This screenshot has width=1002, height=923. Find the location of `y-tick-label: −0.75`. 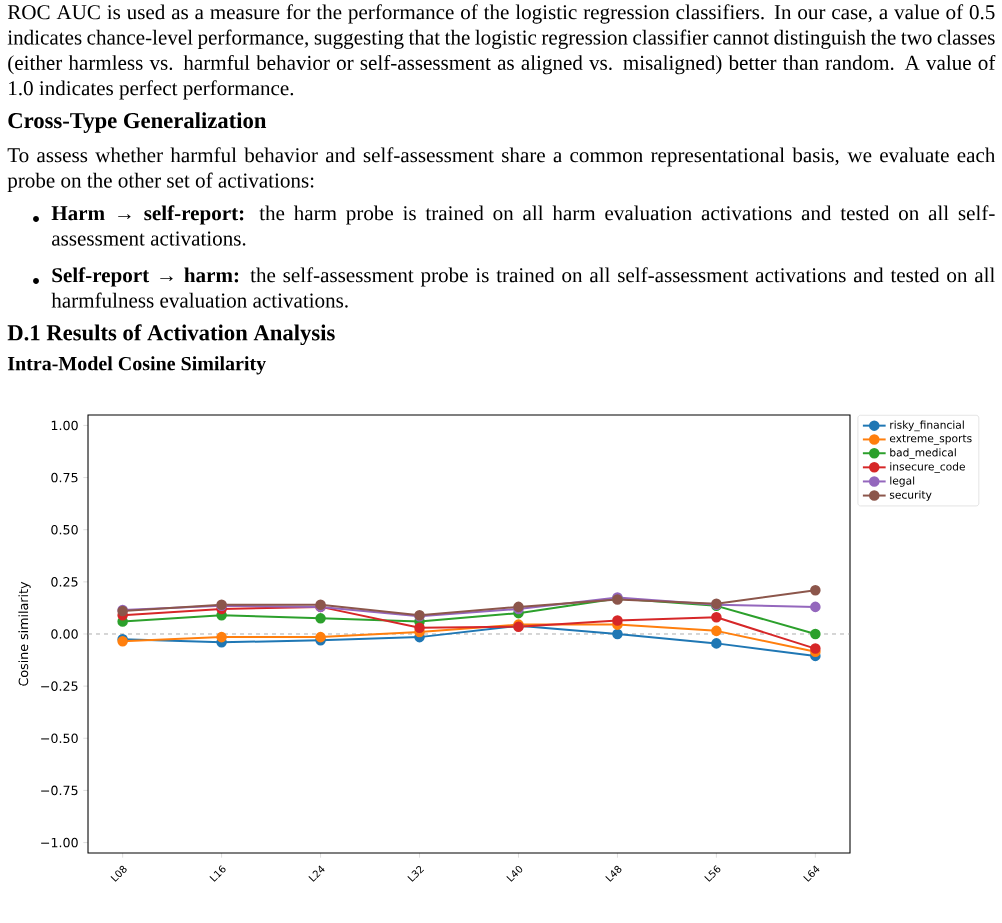

y-tick-label: −0.75 is located at coordinates (59, 790).